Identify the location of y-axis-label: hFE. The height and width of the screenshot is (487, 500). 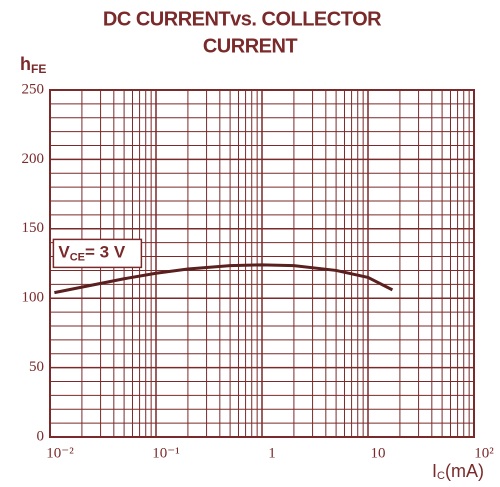
(33, 65).